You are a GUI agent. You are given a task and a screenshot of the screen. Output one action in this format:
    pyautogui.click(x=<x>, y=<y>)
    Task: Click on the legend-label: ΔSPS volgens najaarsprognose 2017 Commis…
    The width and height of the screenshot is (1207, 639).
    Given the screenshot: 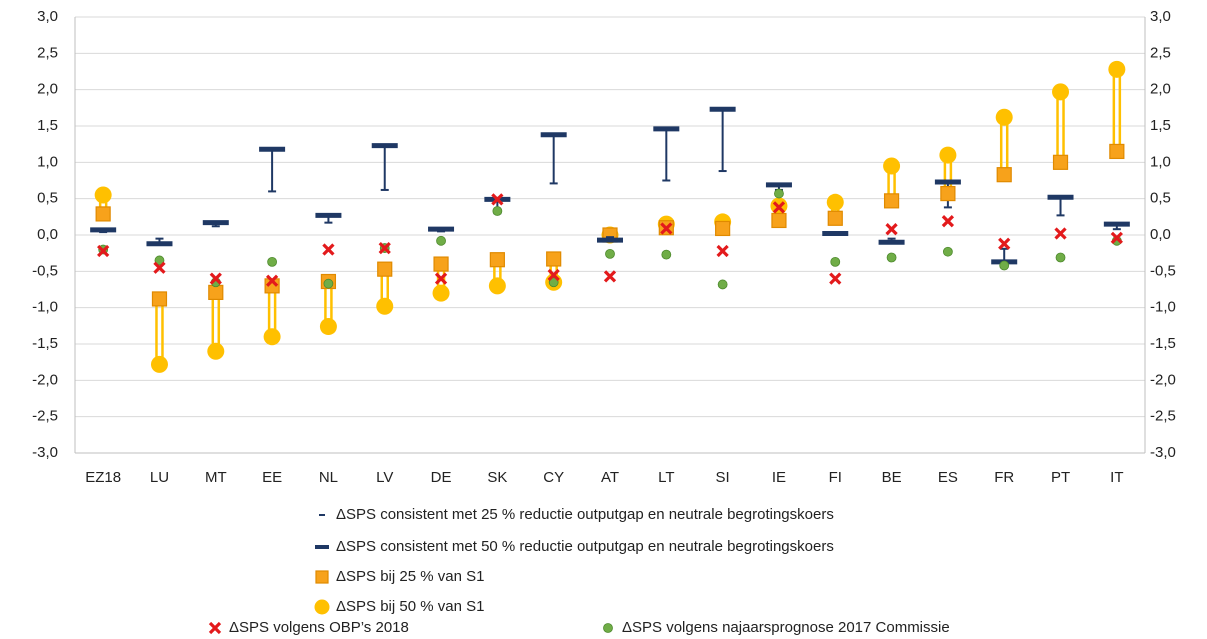 What is the action you would take?
    pyautogui.click(x=786, y=627)
    